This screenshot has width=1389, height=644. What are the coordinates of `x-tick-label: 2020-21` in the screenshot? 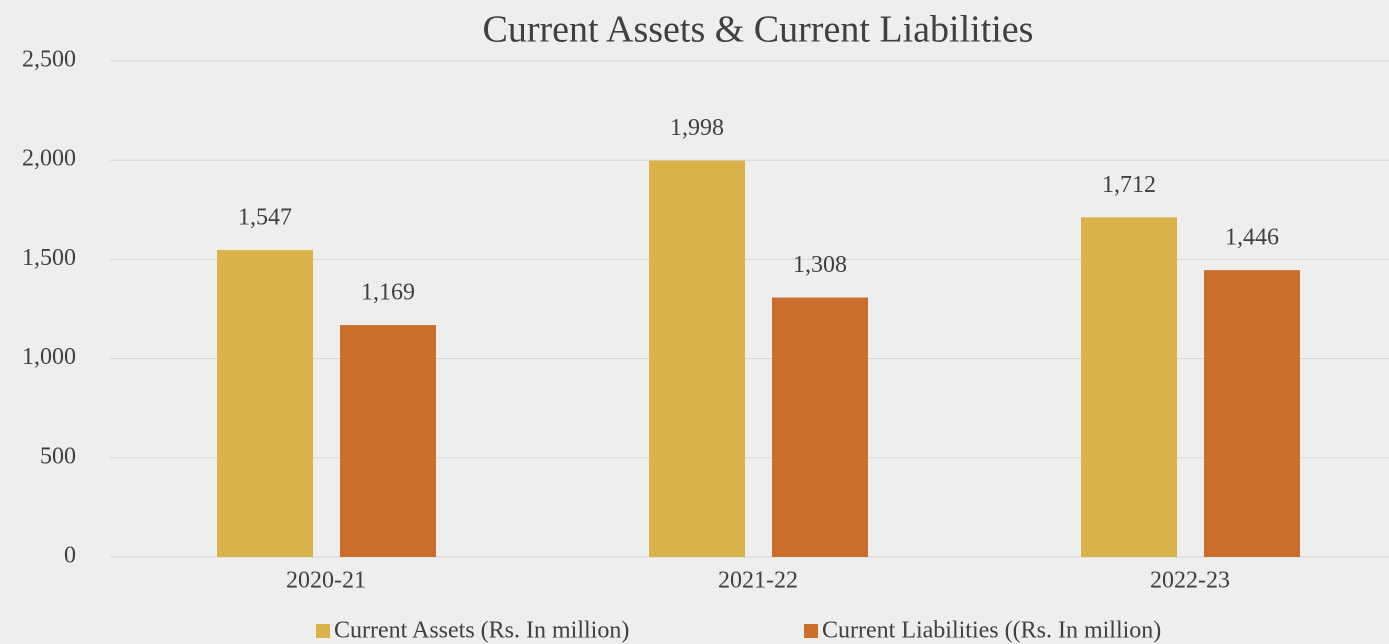 It's located at (326, 581).